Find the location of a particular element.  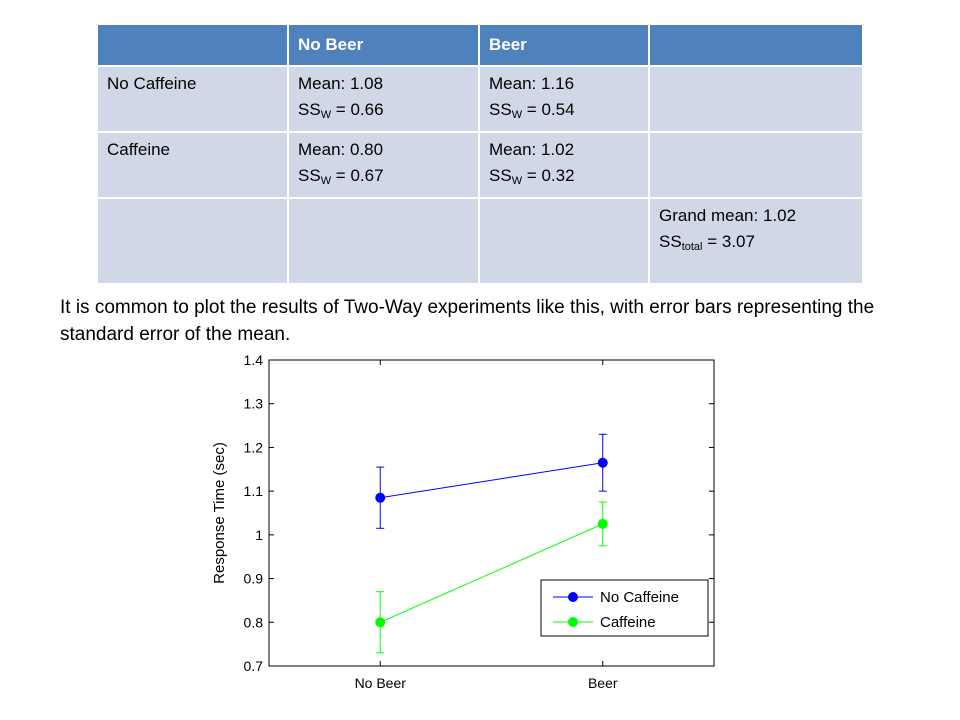

legend-label: Caffeine is located at coordinates (628, 622).